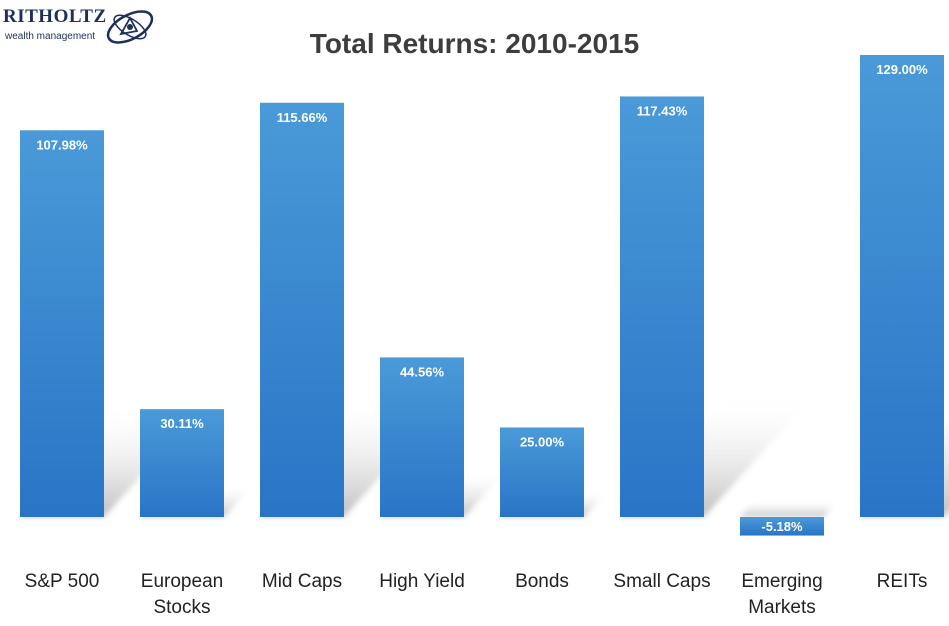  Describe the element at coordinates (50, 36) in the screenshot. I see `logo-subtitle: wealth management` at that location.